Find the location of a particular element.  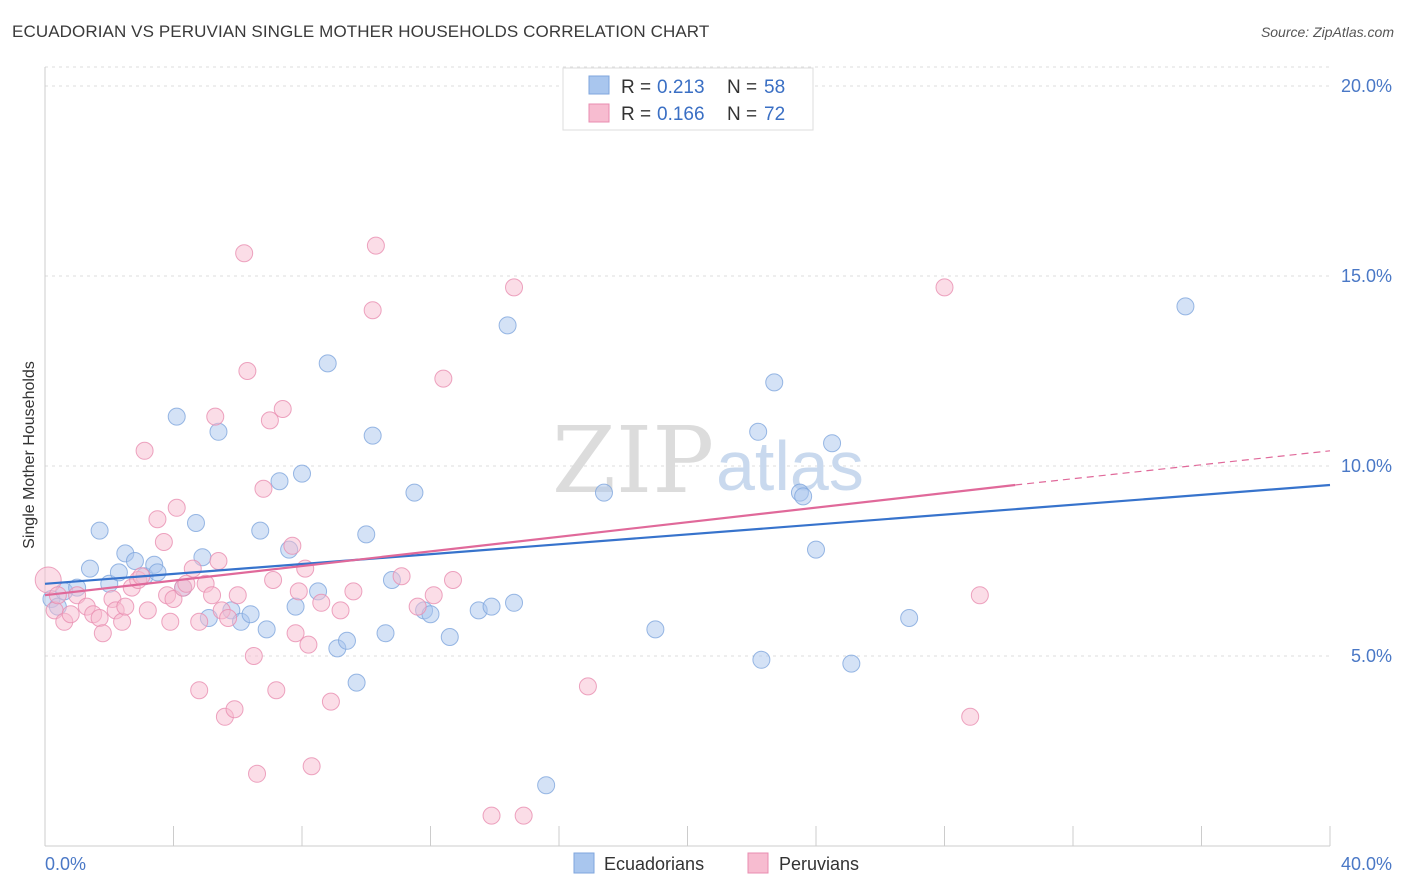

watermark-zip: ZIP is located at coordinates (633, 460).